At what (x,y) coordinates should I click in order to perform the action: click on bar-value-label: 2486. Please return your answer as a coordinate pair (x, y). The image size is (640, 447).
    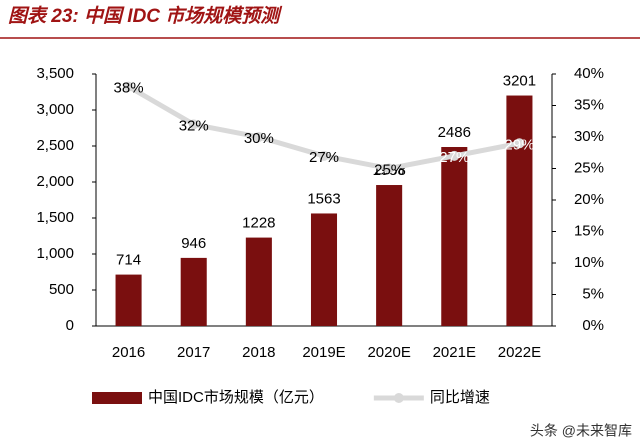
    Looking at the image, I should click on (454, 132).